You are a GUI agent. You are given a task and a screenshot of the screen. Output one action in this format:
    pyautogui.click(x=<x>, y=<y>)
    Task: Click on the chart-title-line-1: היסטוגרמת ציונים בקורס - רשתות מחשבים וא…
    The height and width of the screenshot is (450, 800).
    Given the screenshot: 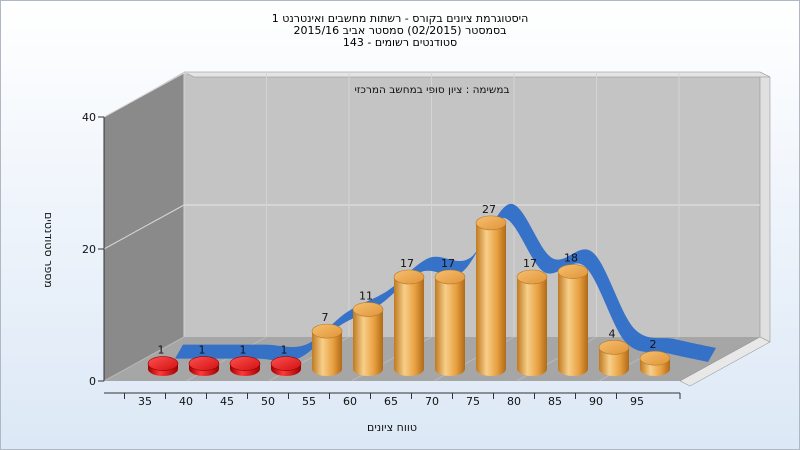 What is the action you would take?
    pyautogui.click(x=400, y=18)
    